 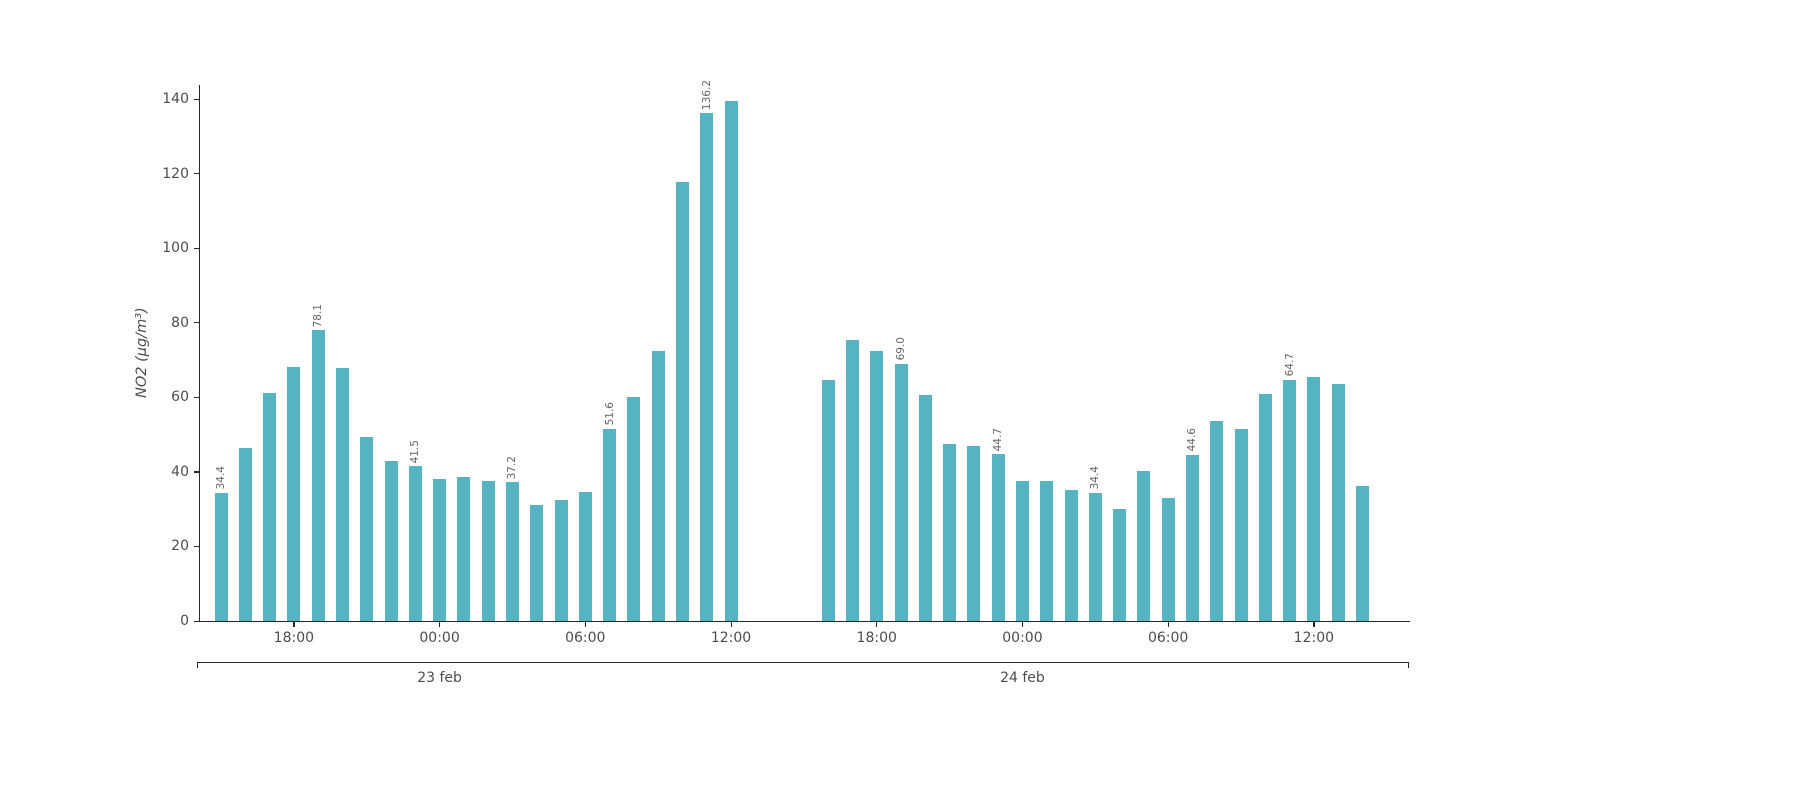 What do you see at coordinates (1289, 365) in the screenshot?
I see `bar-value-label: 64.7` at bounding box center [1289, 365].